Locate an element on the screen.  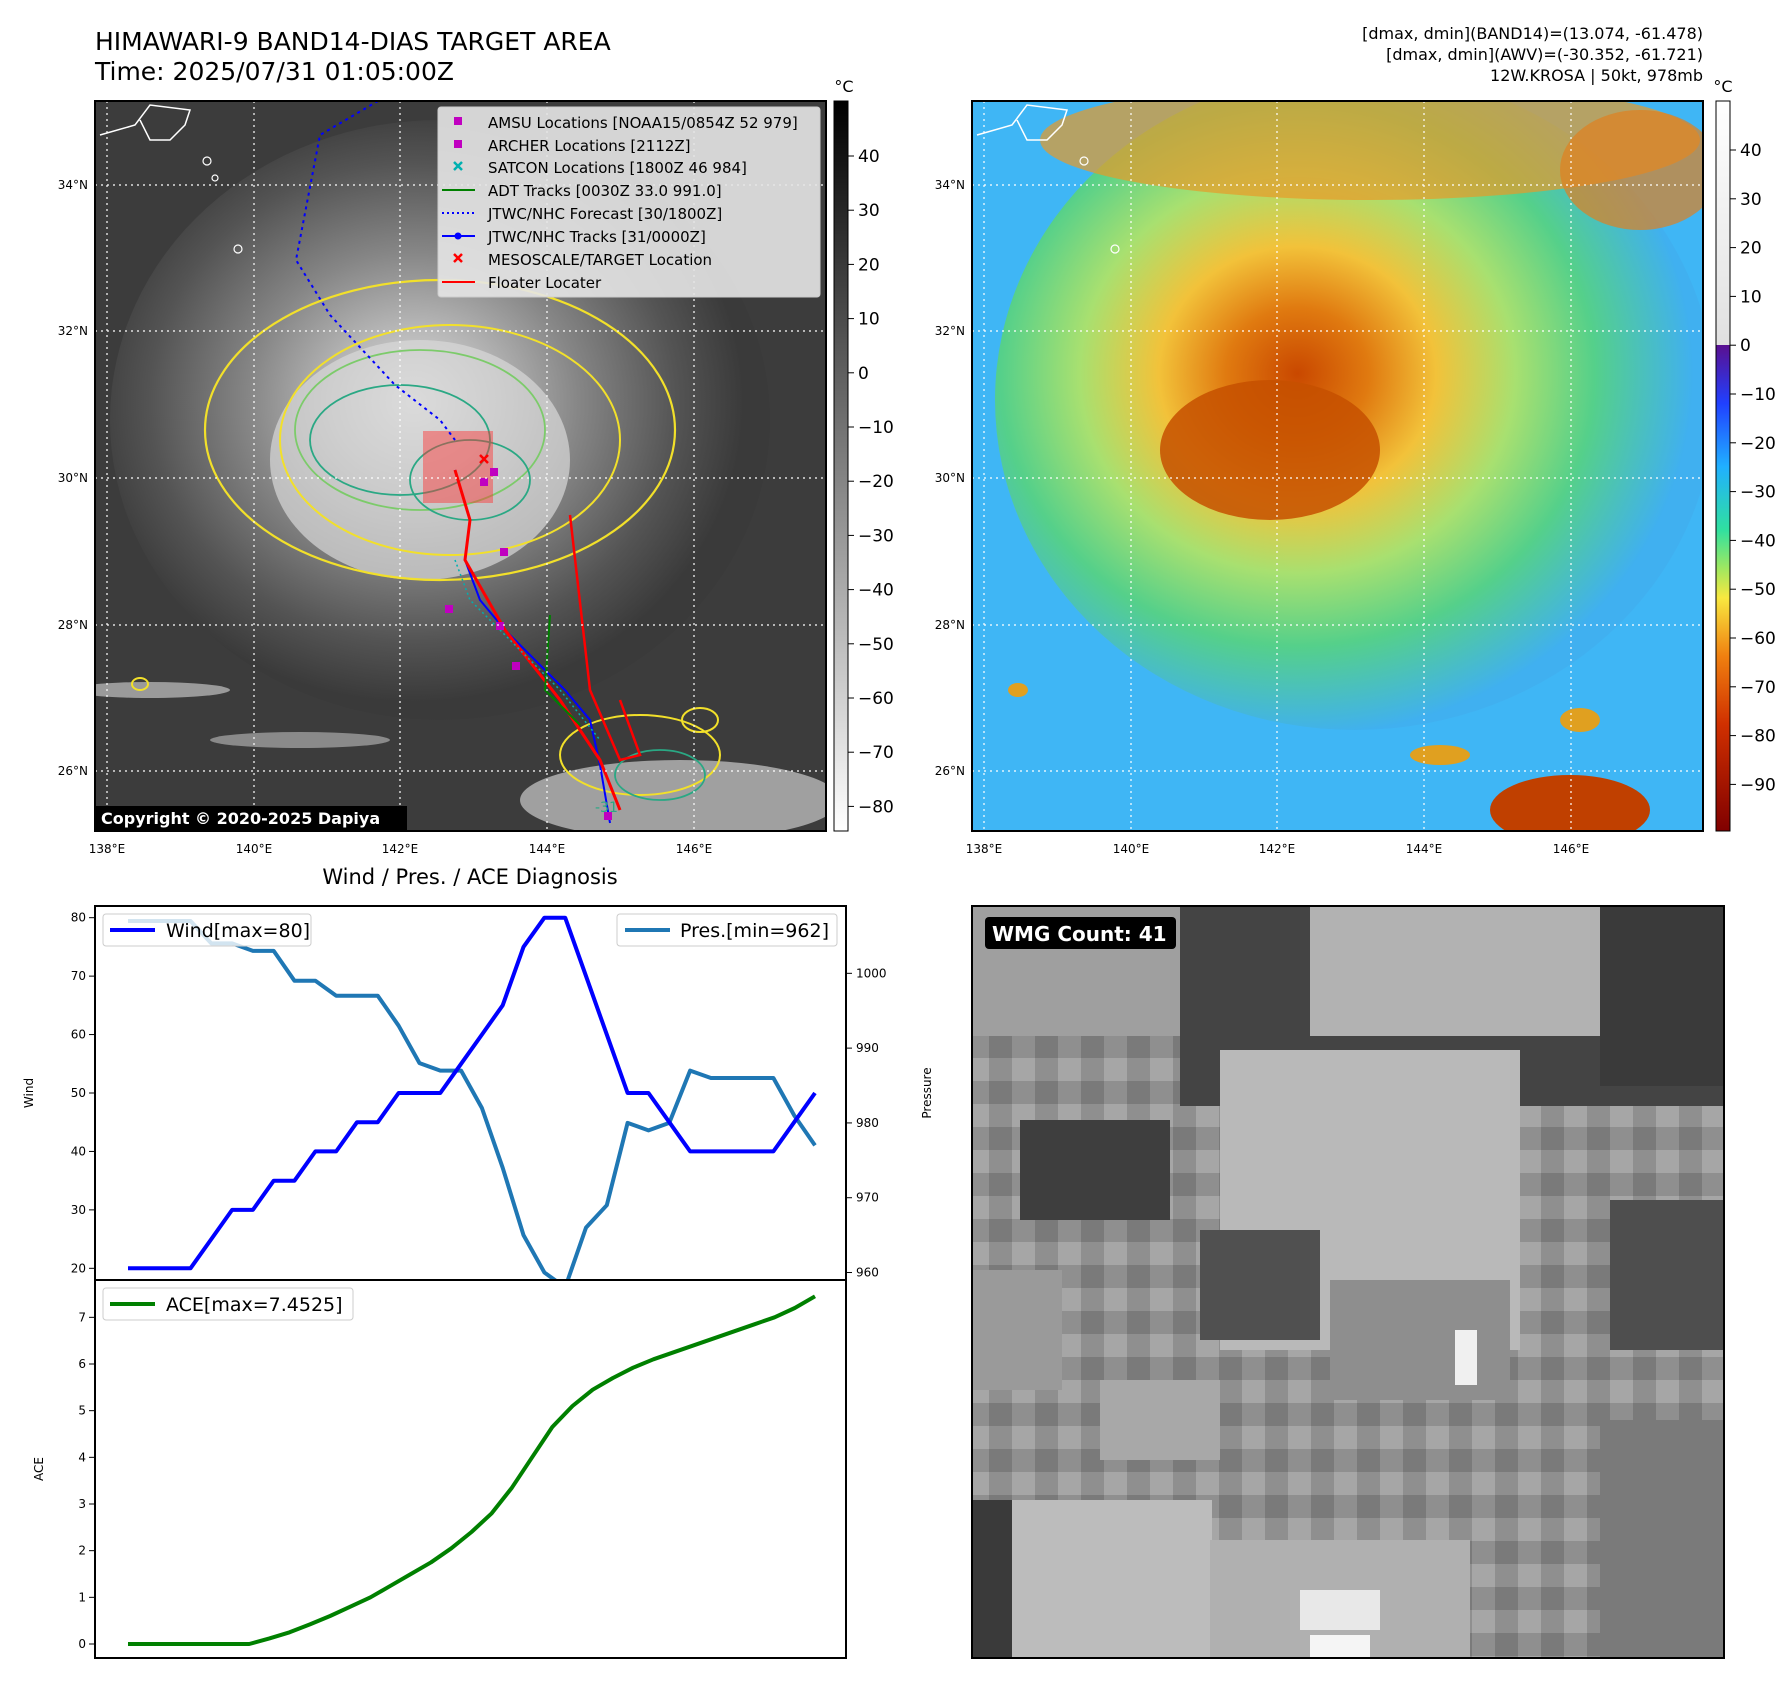
header-right-line2: [dmax, dmin](AWV)=(-30.352, -61.721) is located at coordinates (1544, 54).